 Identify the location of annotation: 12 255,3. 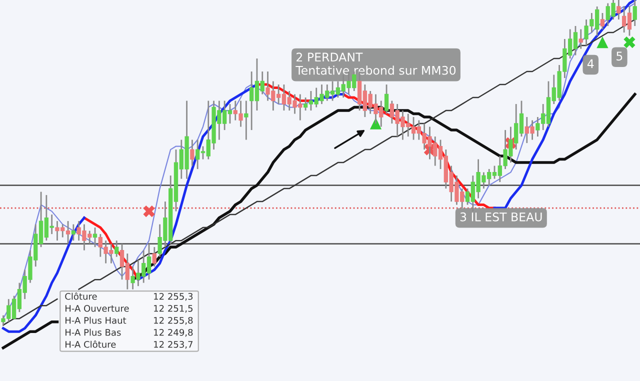
(173, 296).